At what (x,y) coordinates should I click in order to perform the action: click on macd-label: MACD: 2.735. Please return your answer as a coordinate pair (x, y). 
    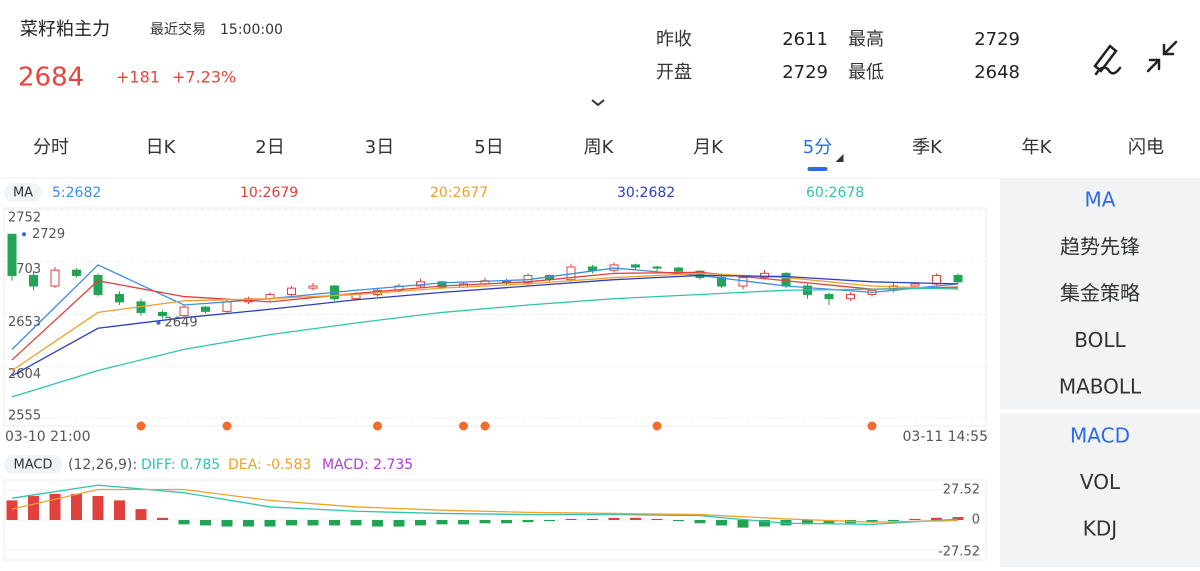
    Looking at the image, I should click on (367, 465).